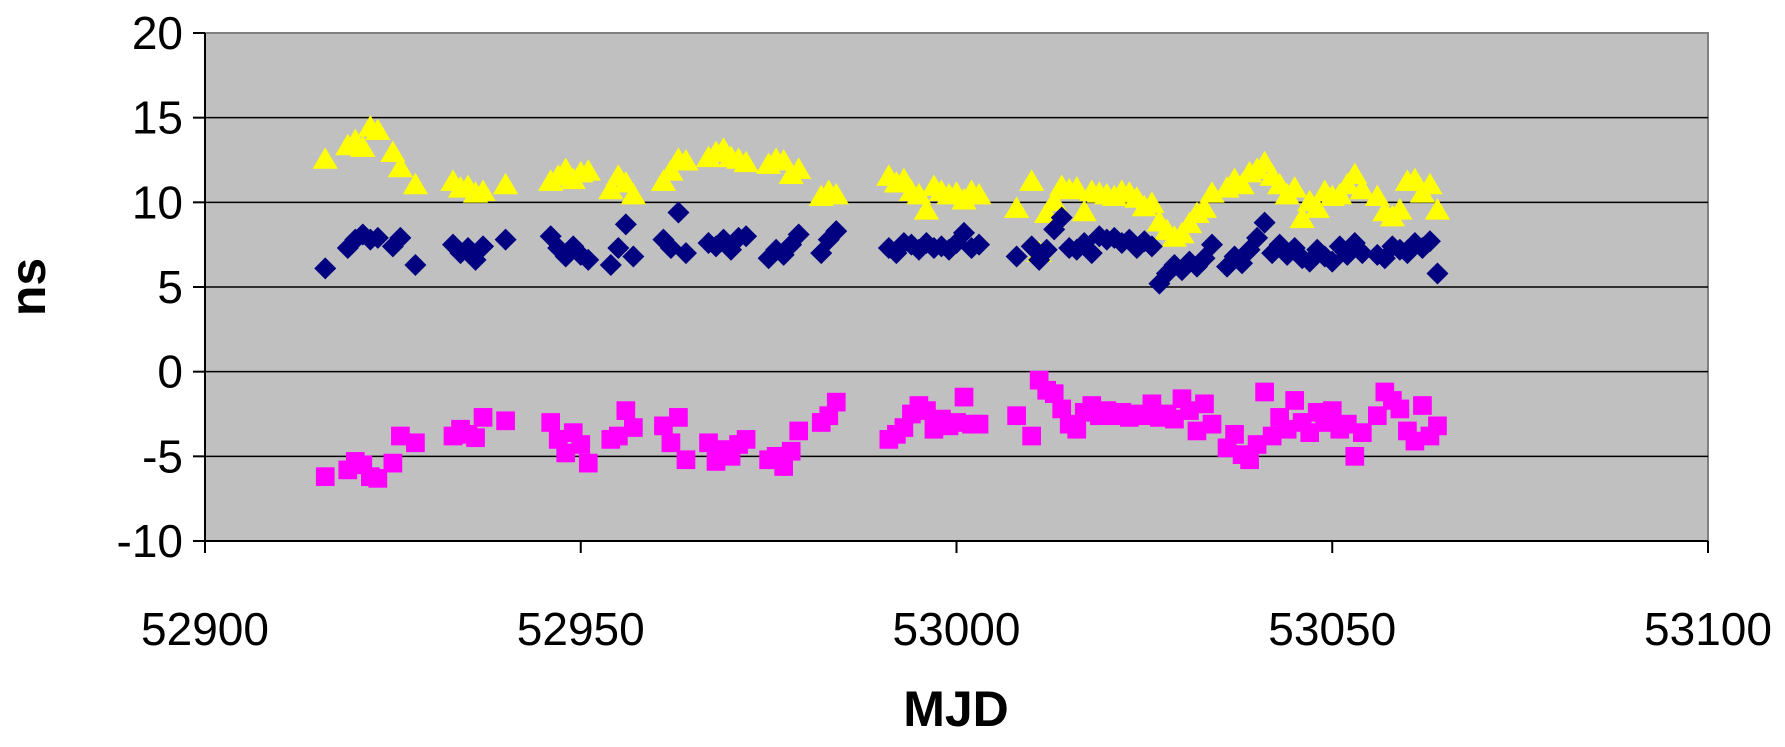 The height and width of the screenshot is (747, 1785). I want to click on x-tick-label: 53050, so click(1332, 629).